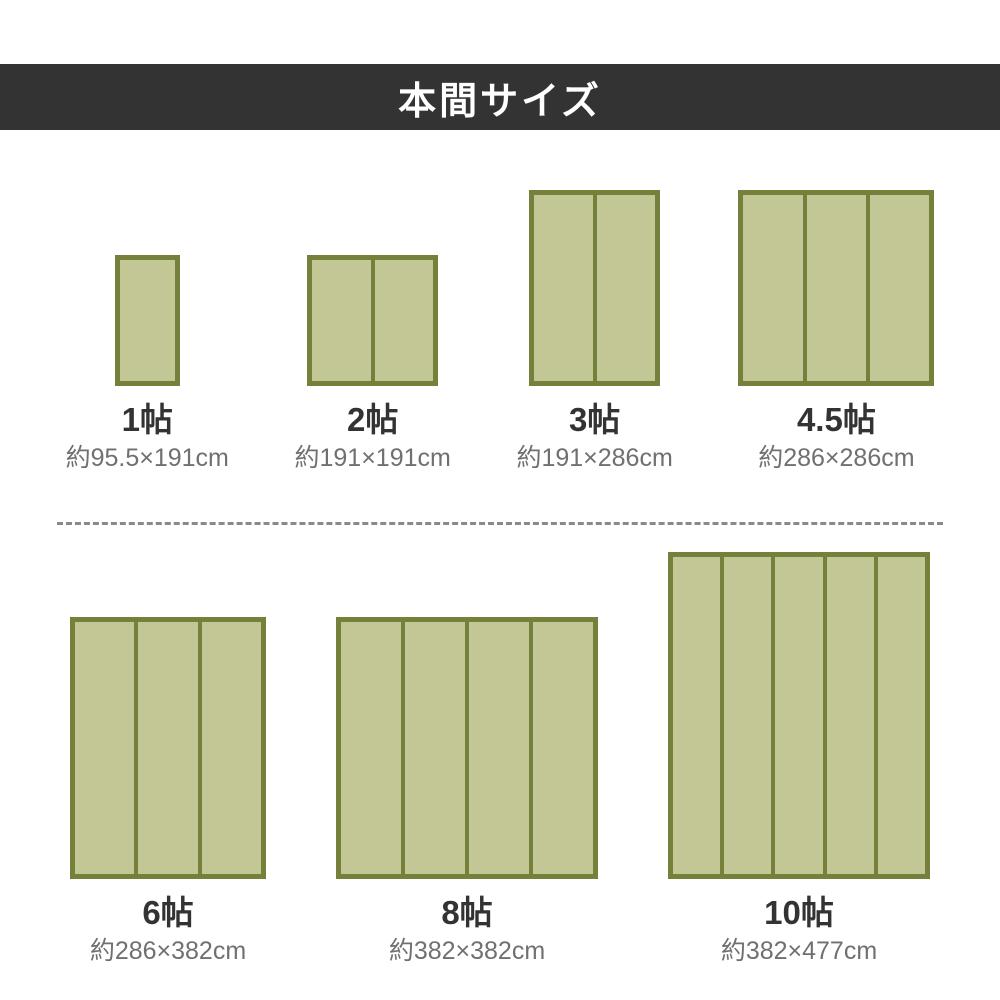 The image size is (1000, 1000). Describe the element at coordinates (799, 951) in the screenshot. I see `mat-dimensions-label: 約382×477cm` at that location.